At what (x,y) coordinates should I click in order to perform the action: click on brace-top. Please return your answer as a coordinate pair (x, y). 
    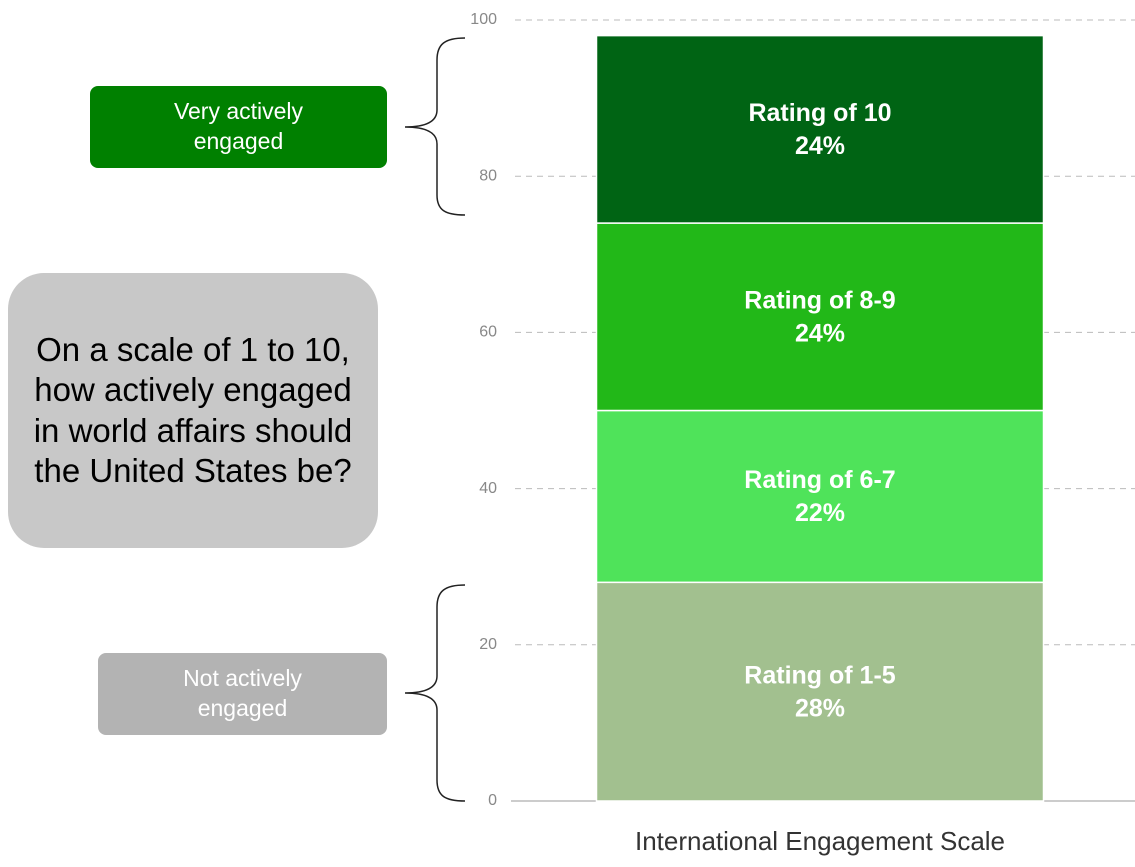
    Looking at the image, I should click on (435, 126).